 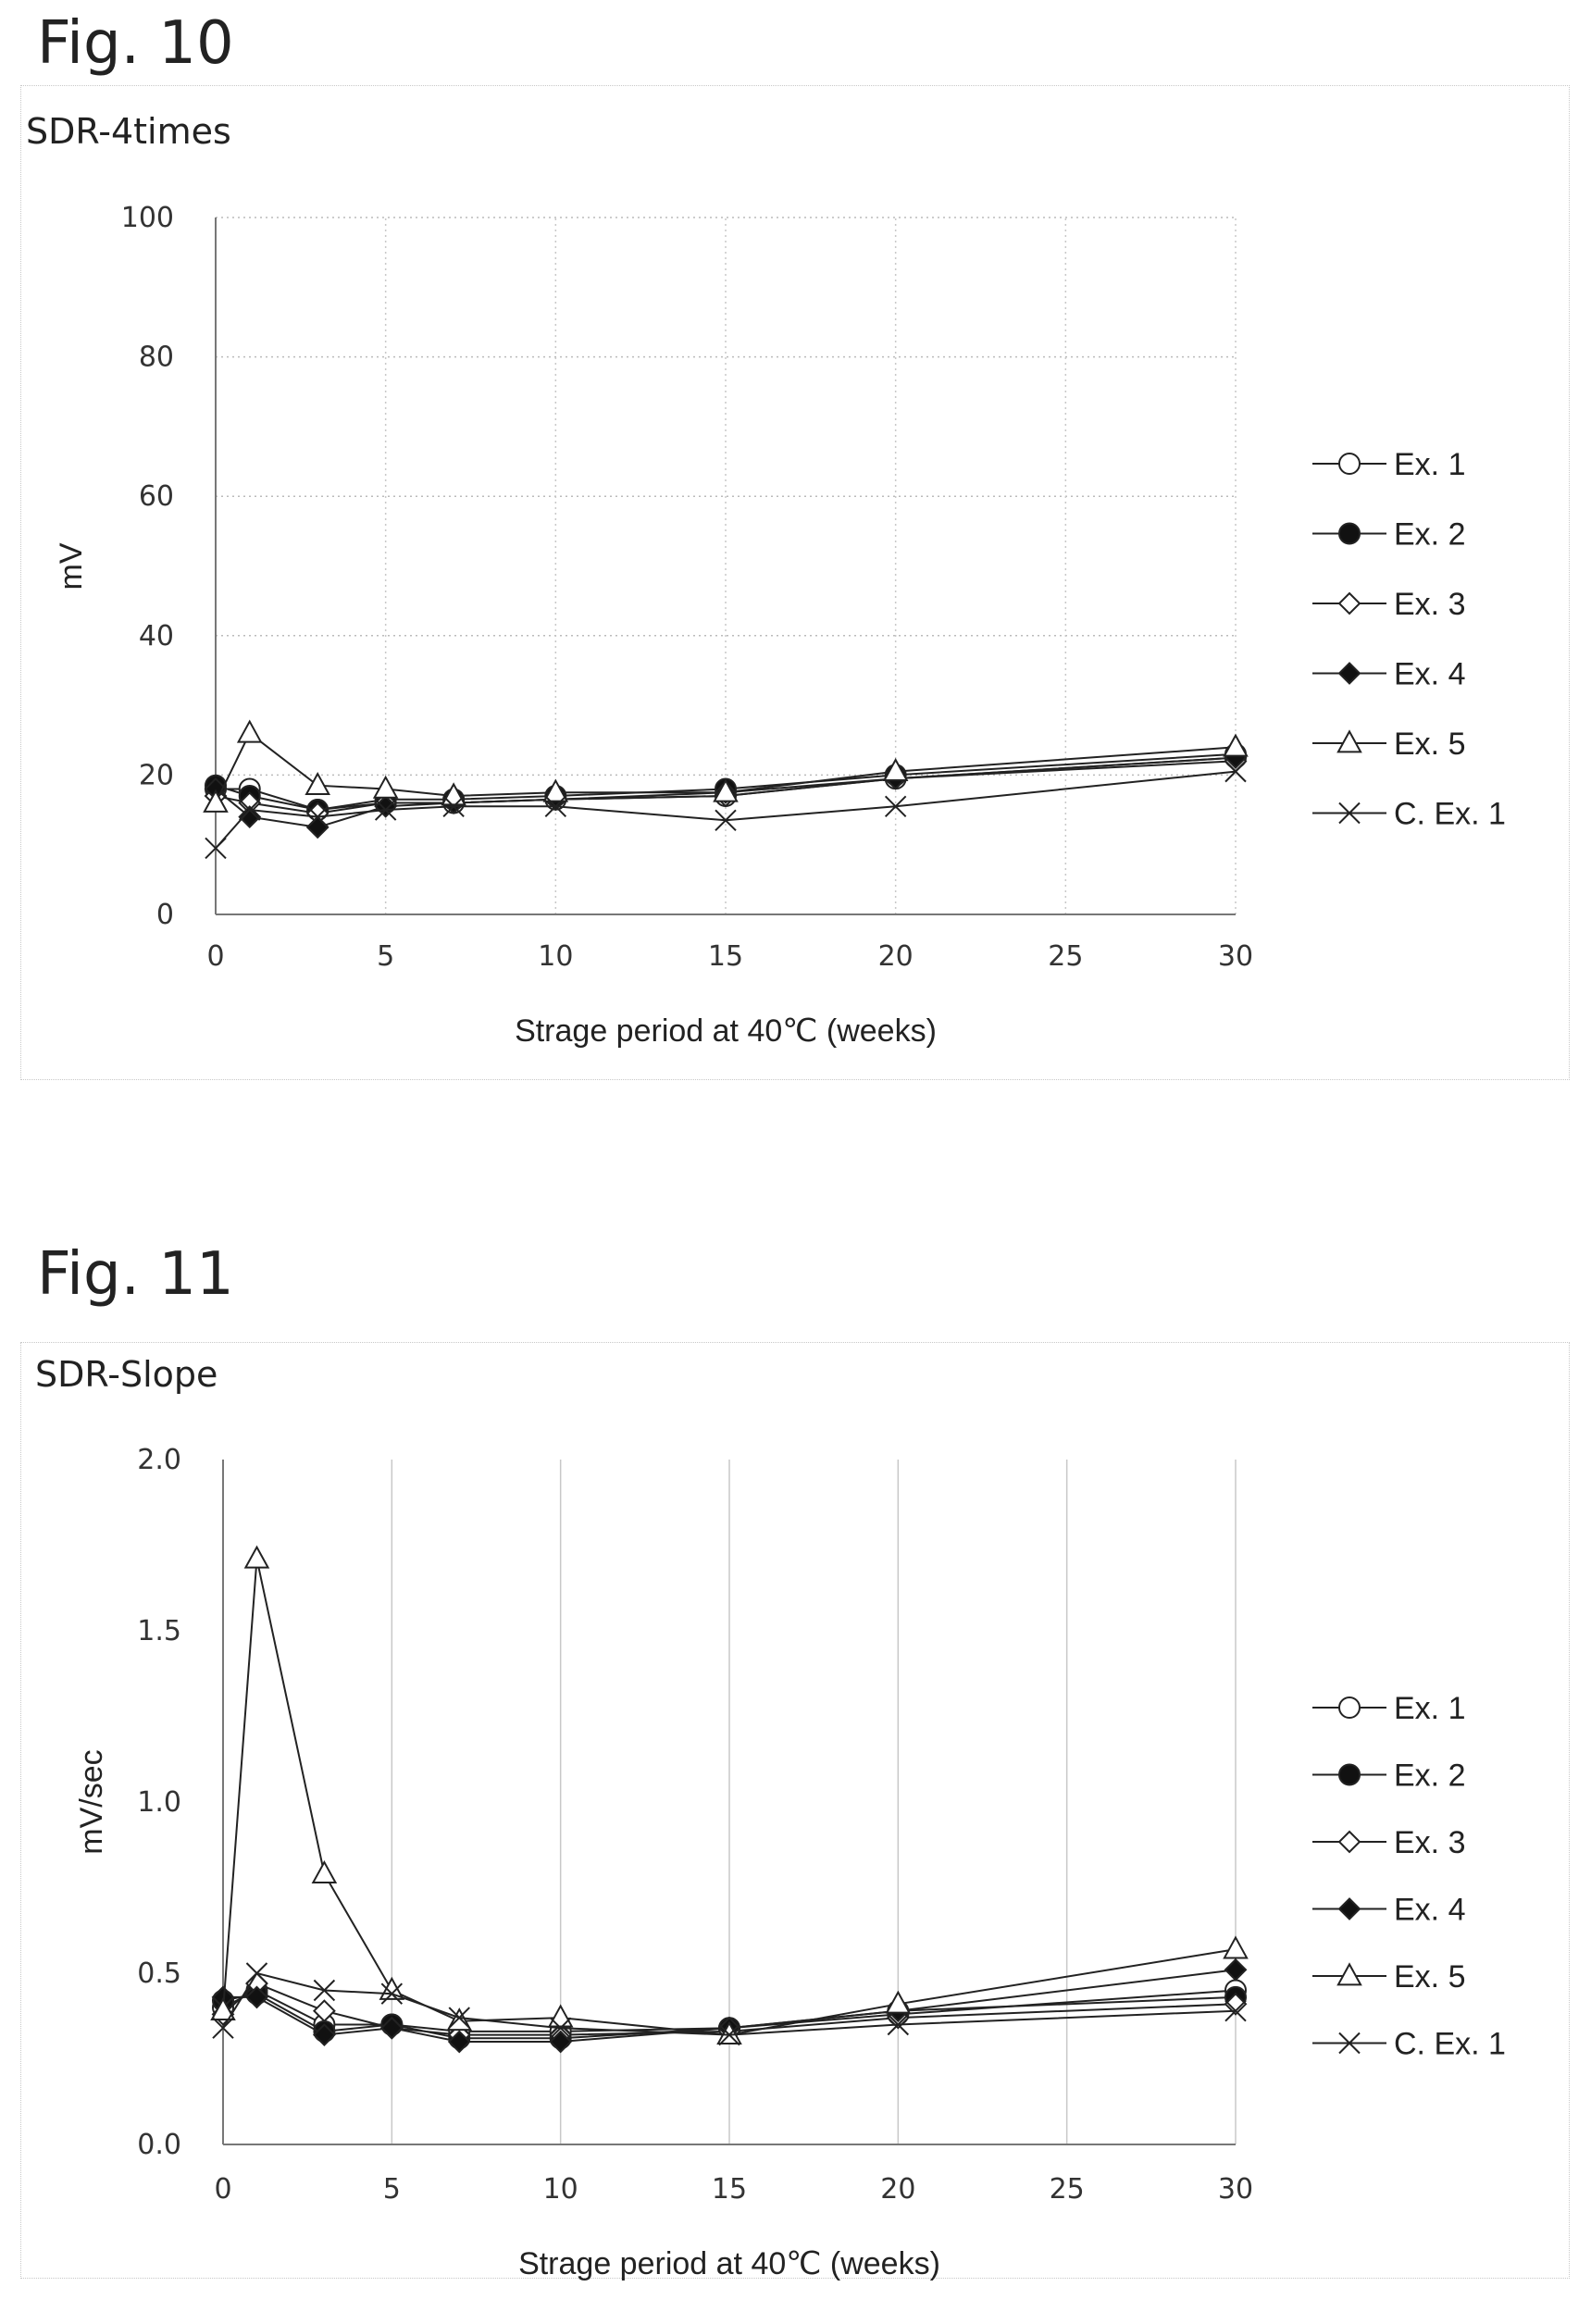 I want to click on y-tick-label: 0.0, so click(x=159, y=2145).